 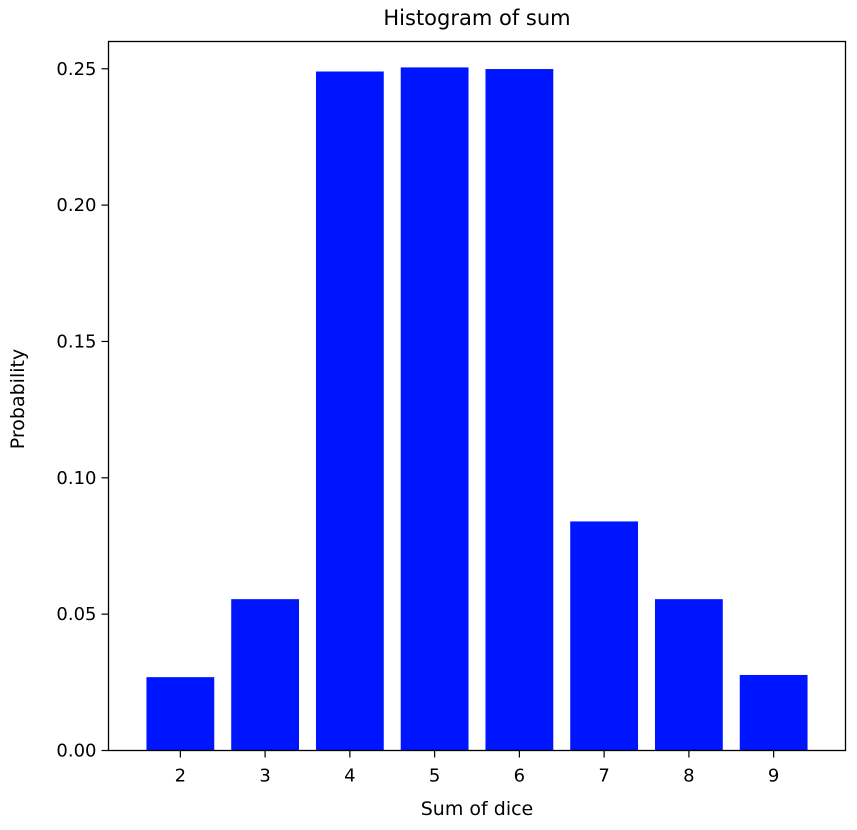 I want to click on y-tick-label-0.25: 0.25, so click(x=76, y=69).